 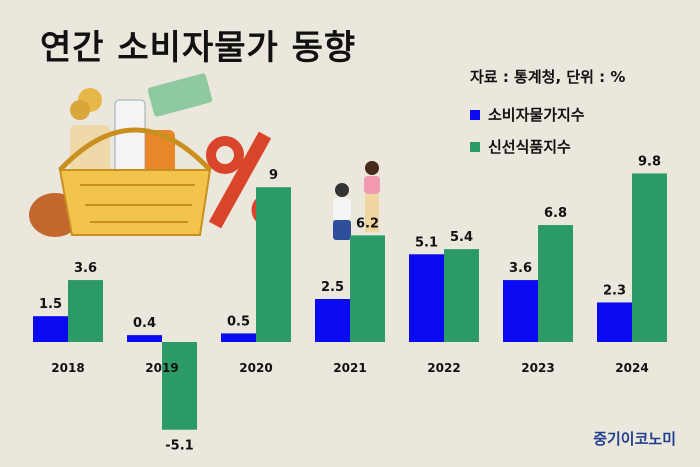 I want to click on x-tick-label-2021: 2021, so click(x=349, y=368).